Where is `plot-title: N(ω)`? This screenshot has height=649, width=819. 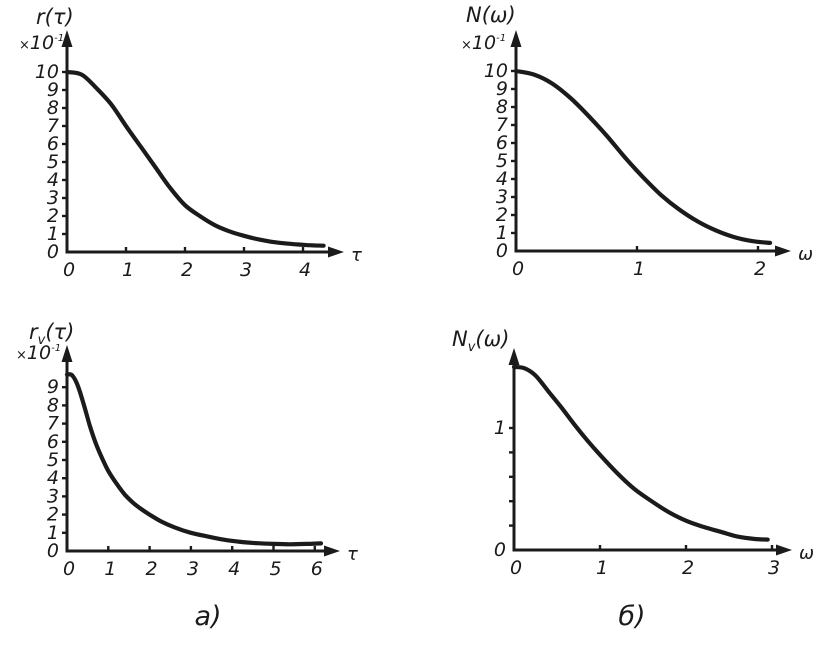 plot-title: N(ω) is located at coordinates (491, 15).